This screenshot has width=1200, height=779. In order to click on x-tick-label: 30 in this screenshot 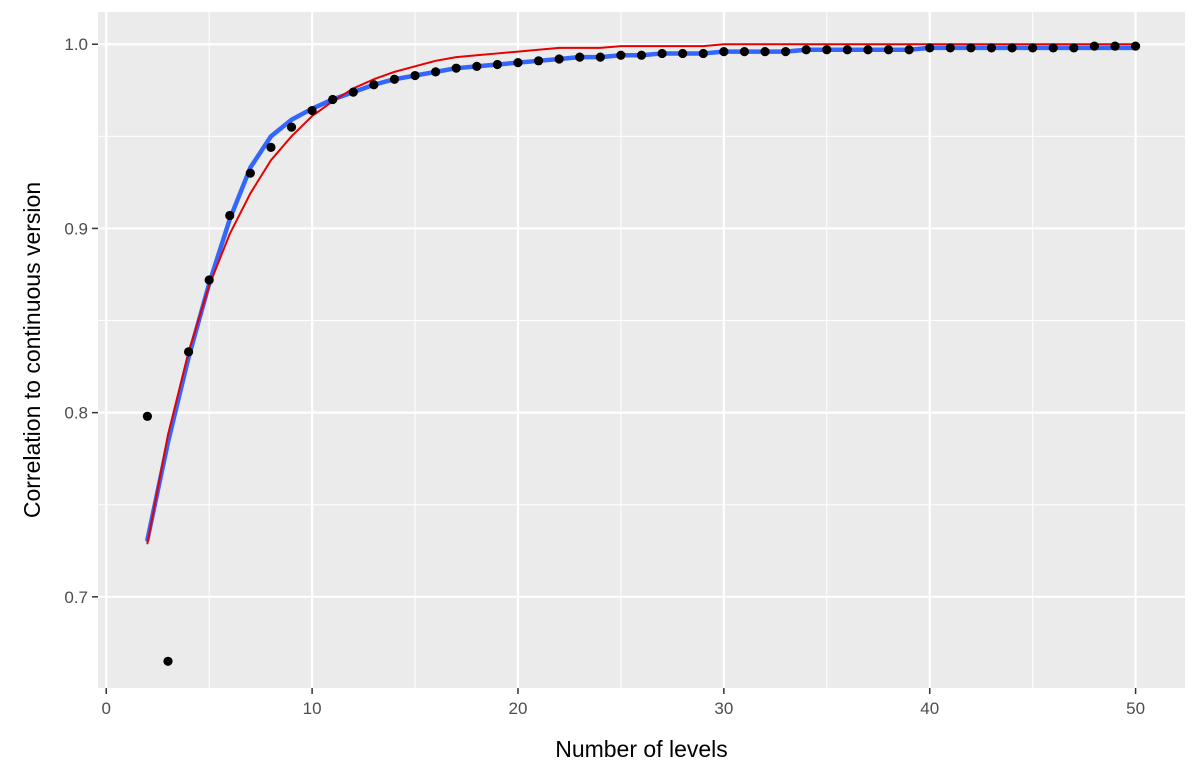, I will do `click(723, 708)`.